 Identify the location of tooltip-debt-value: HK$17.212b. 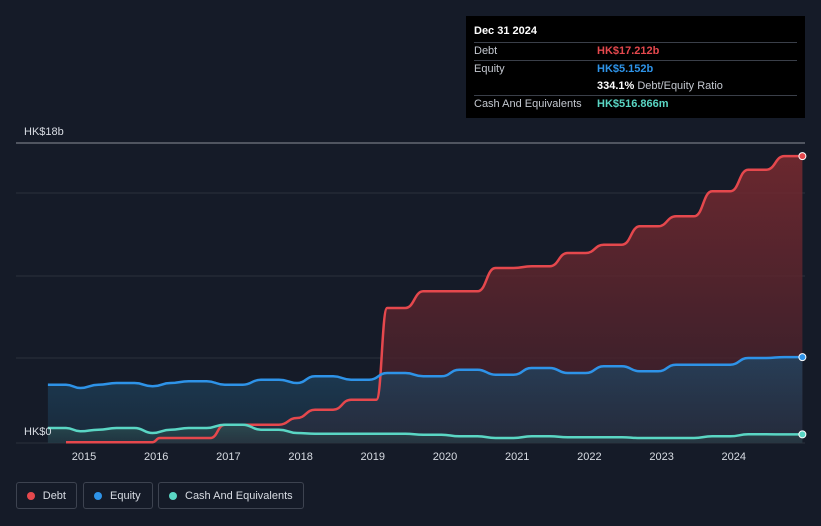
(628, 51).